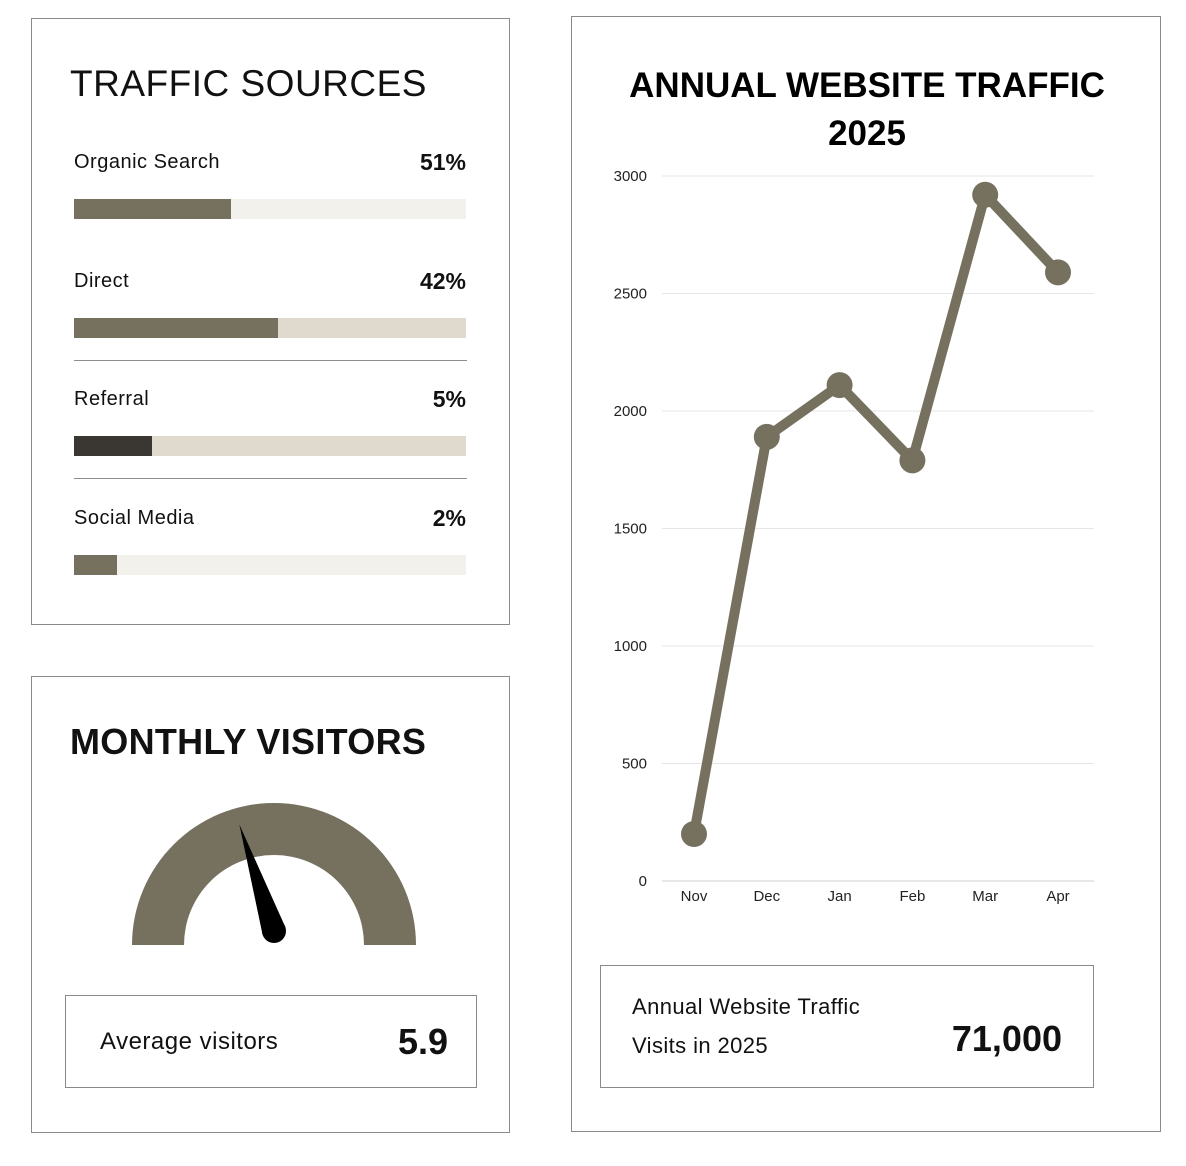  Describe the element at coordinates (422, 1041) in the screenshot. I see `average-visitors-value: 5.9` at that location.